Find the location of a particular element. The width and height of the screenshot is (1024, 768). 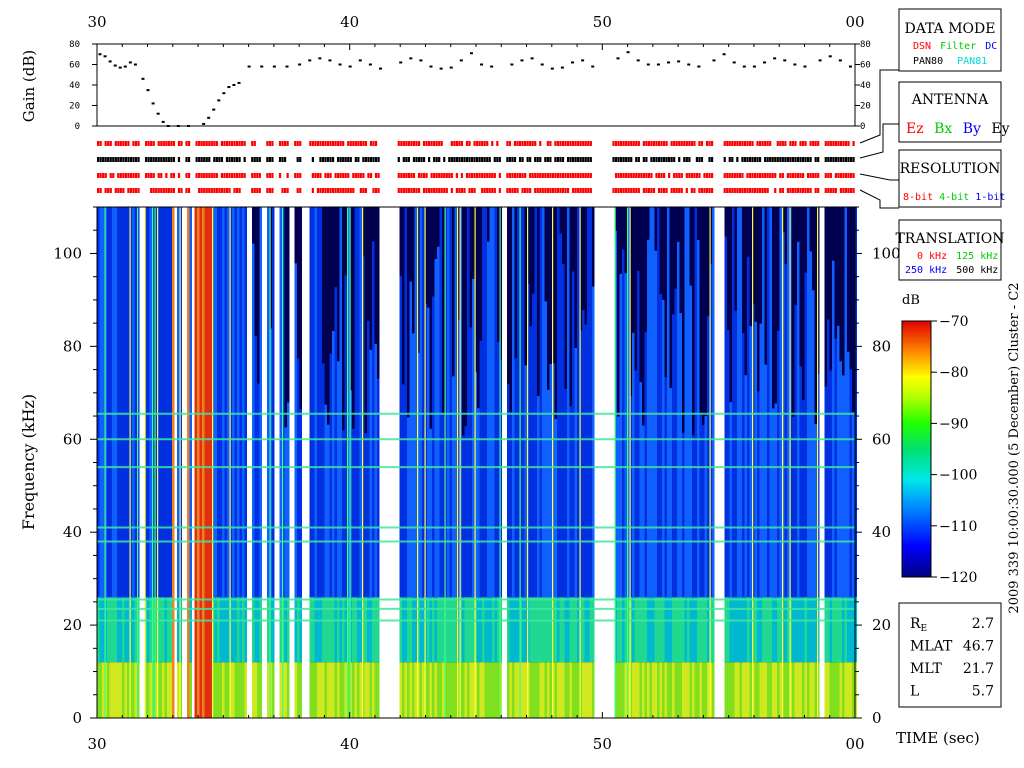

colorbar-tick-label: −100 is located at coordinates (958, 476).